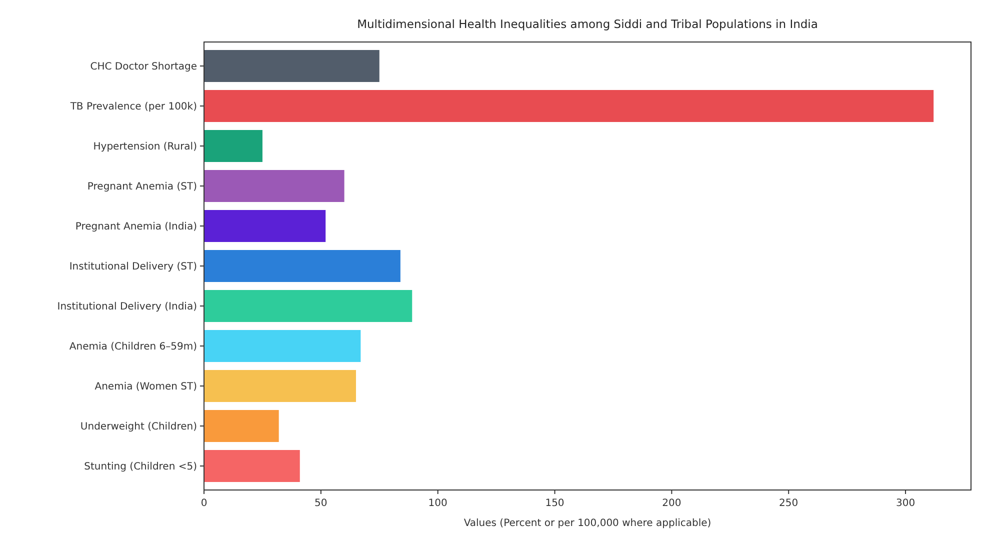 The width and height of the screenshot is (993, 546). I want to click on x-tick-label: 100, so click(438, 503).